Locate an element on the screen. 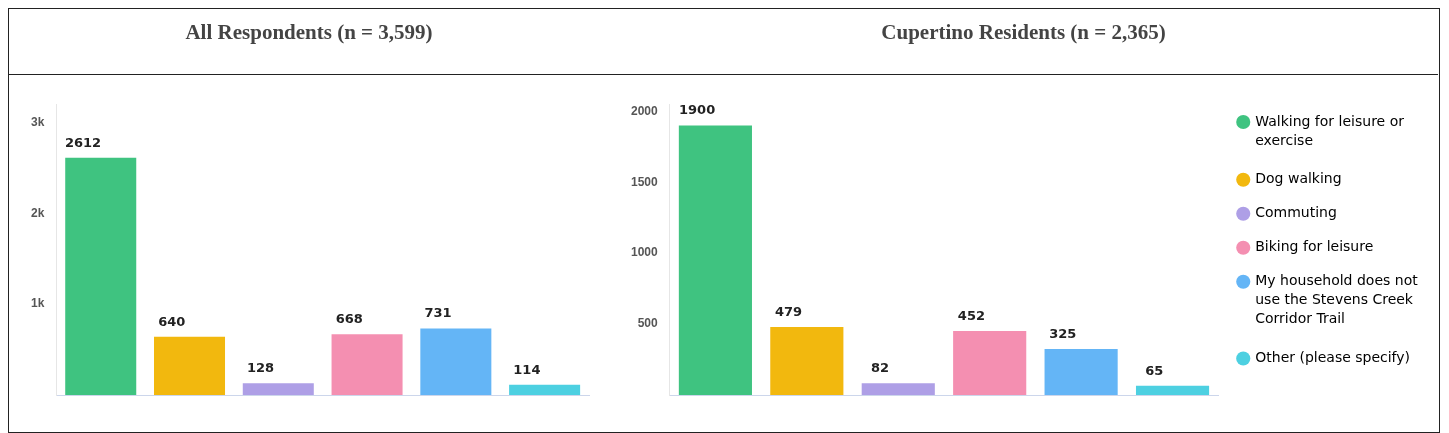  data-label: 452 is located at coordinates (971, 315).